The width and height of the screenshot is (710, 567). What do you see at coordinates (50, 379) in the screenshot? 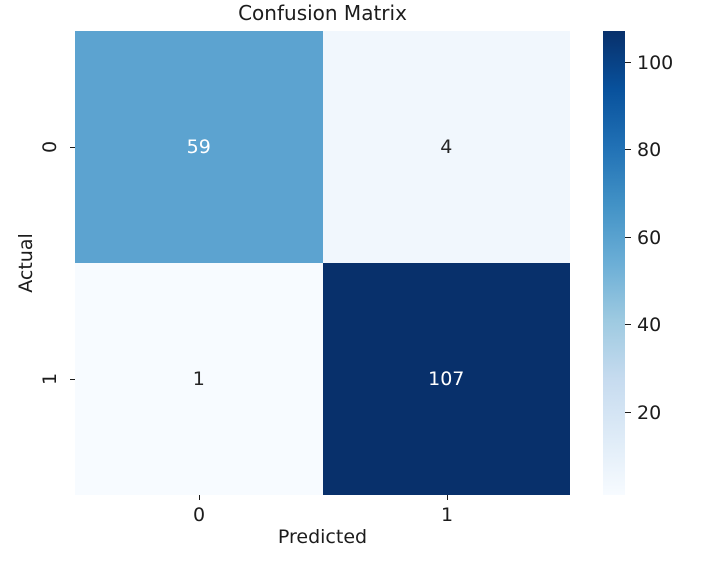
I see `y-tick-label-1: 1` at bounding box center [50, 379].